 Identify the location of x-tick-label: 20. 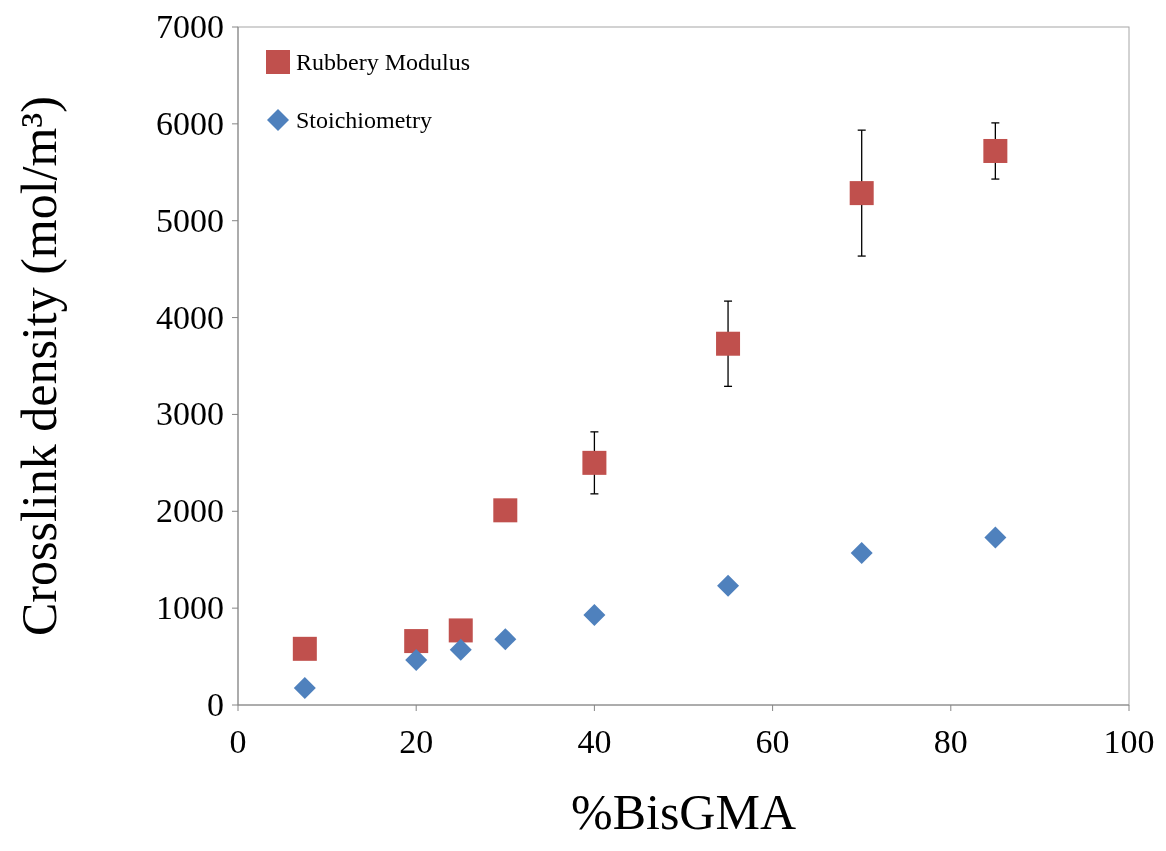
(416, 741).